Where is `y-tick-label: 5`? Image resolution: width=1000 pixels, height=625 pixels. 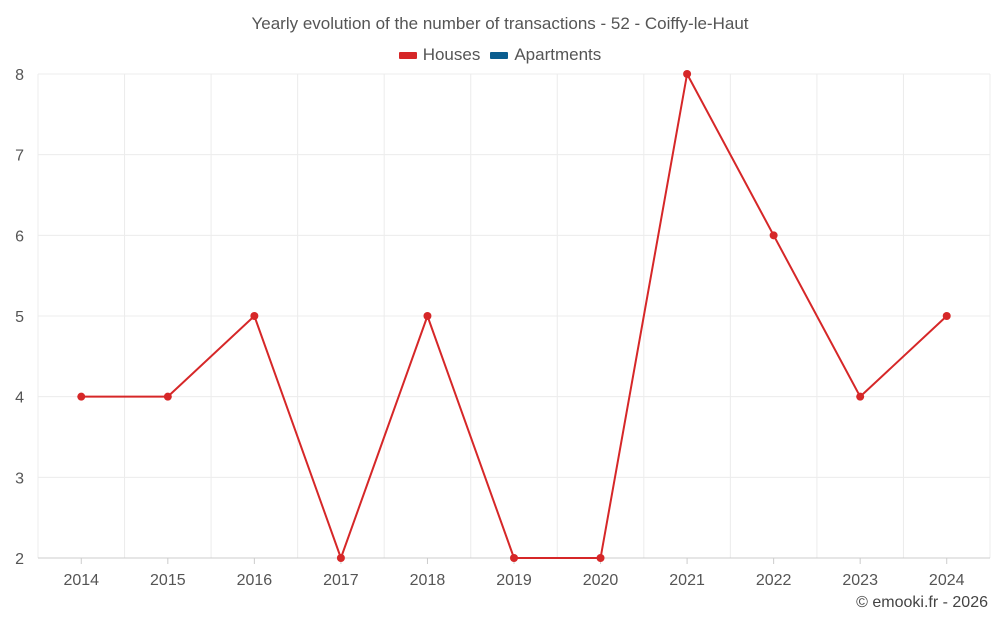 y-tick-label: 5 is located at coordinates (19, 317).